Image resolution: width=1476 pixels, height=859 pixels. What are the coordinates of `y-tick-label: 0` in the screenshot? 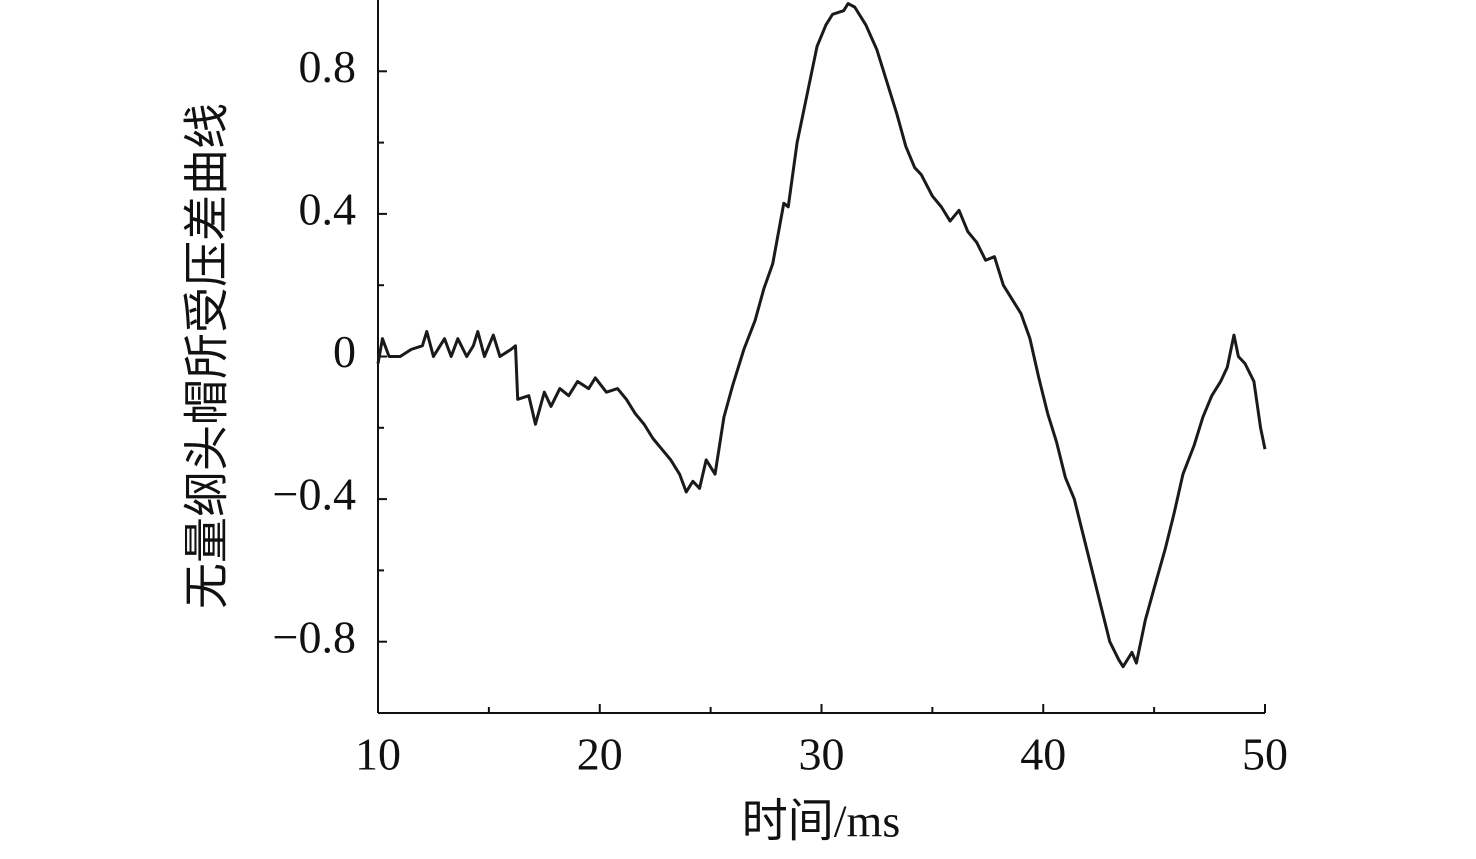 It's located at (344, 351).